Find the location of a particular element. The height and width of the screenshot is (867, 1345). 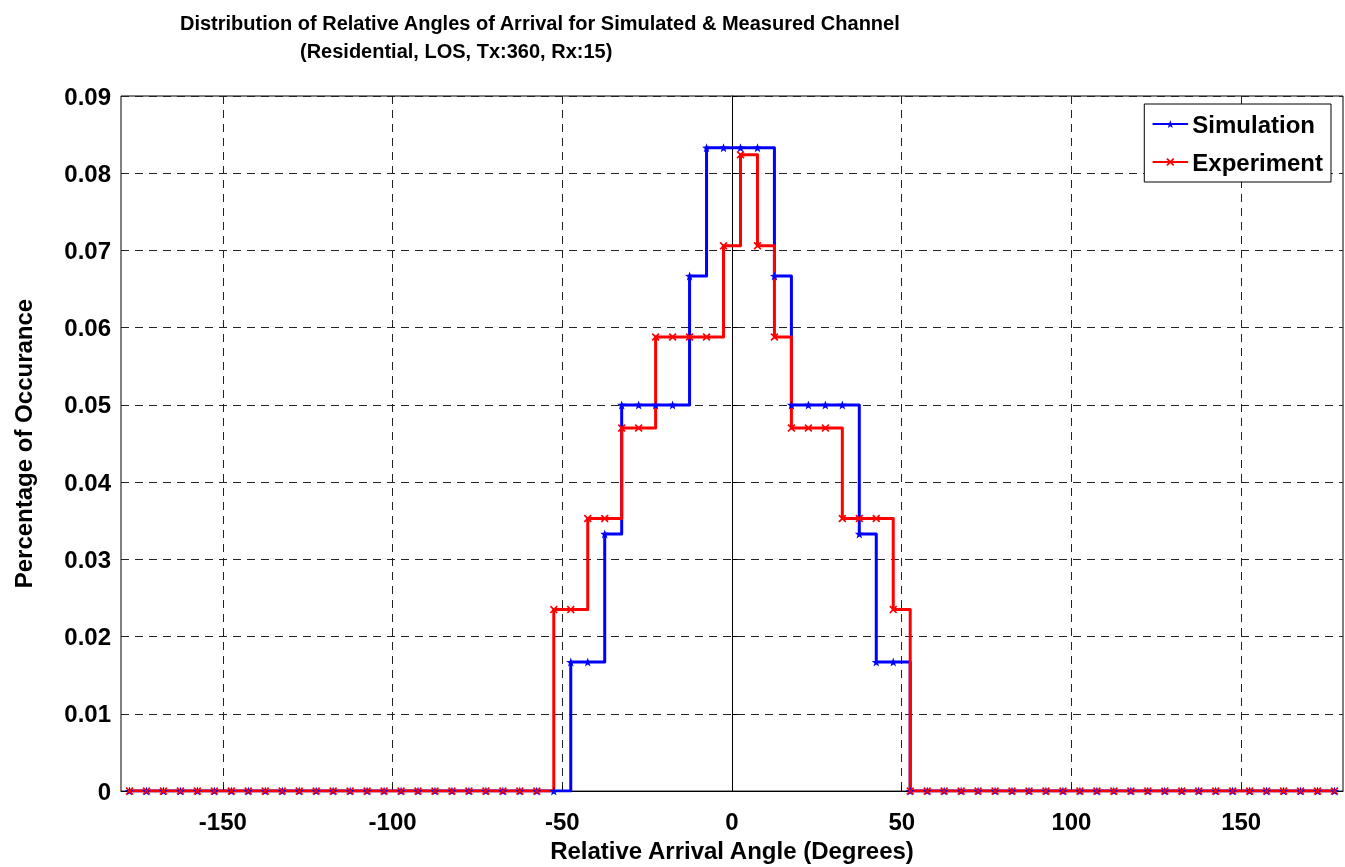

x-tick-label: 0 is located at coordinates (732, 821).